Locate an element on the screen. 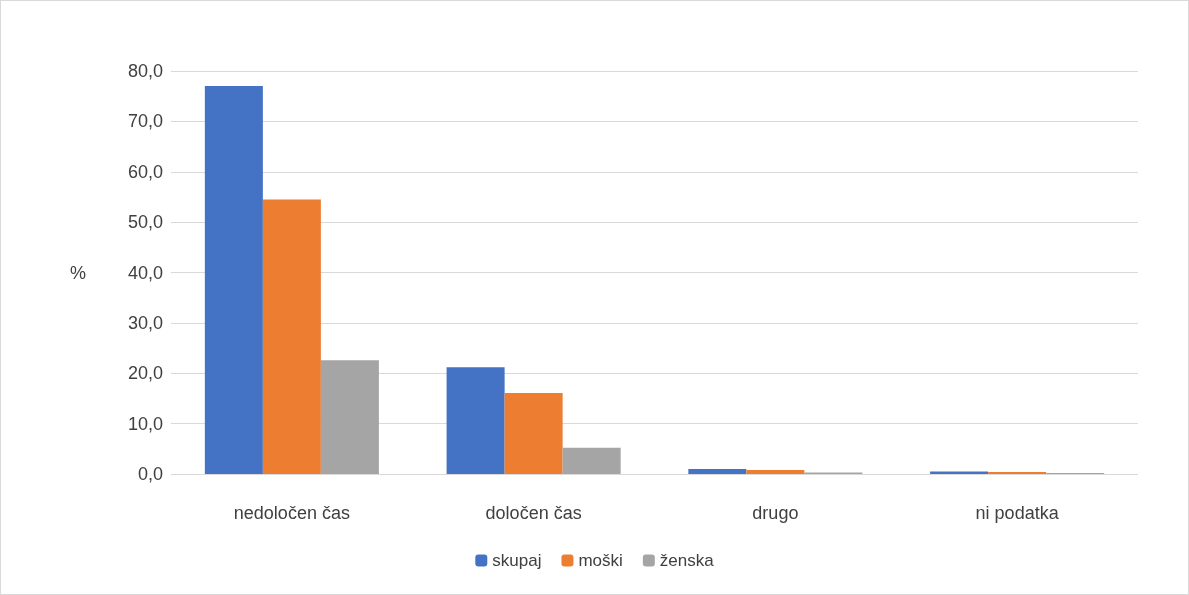  y-tick-label: 10,0 is located at coordinates (145, 423).